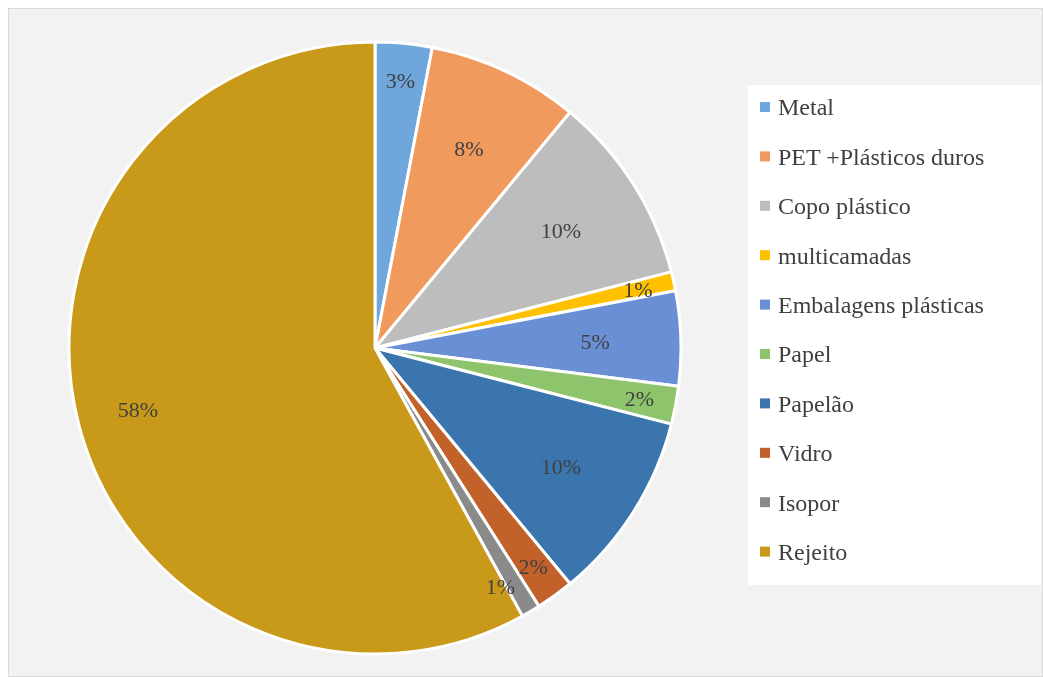  Describe the element at coordinates (469, 149) in the screenshot. I see `data-label: 8%` at that location.